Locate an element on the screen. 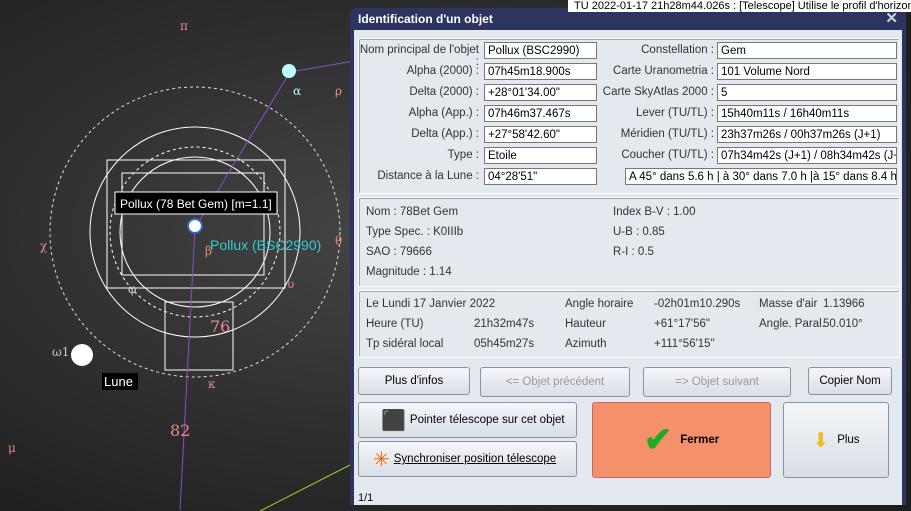 The image size is (911, 511). point-telescope-button: ⬛ Pointer télescope sur cet objet is located at coordinates (467, 420).